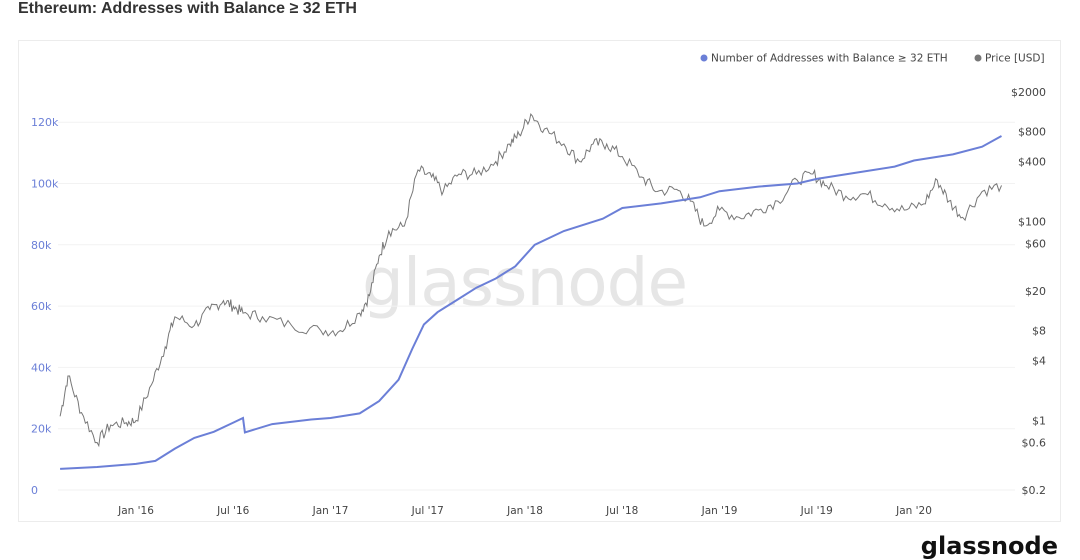 This screenshot has width=1080, height=560. What do you see at coordinates (34, 490) in the screenshot?
I see `y-left-tick-label: 0` at bounding box center [34, 490].